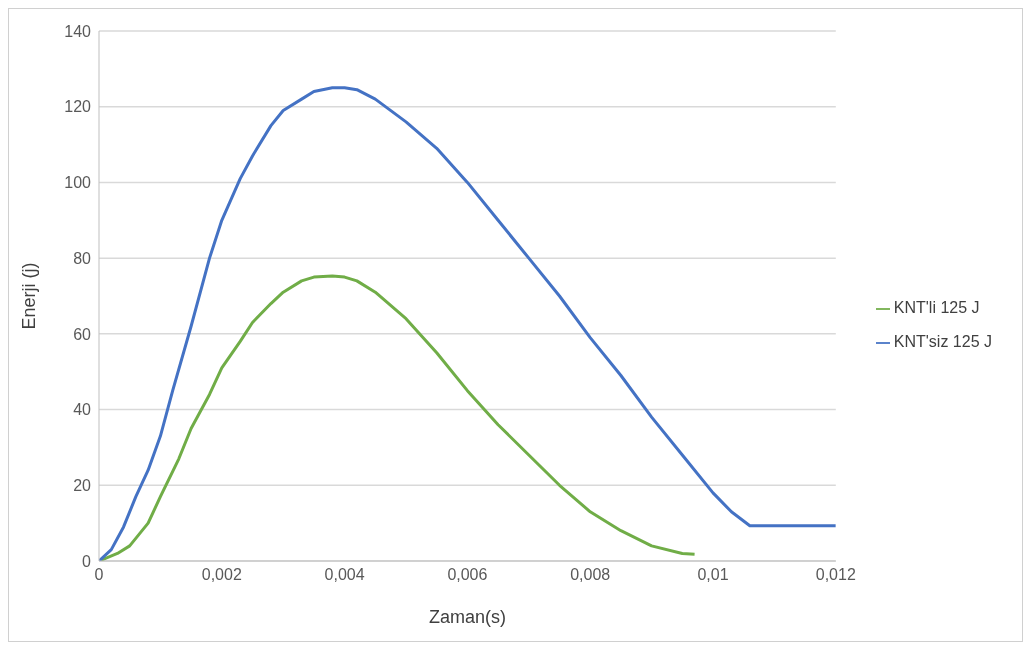 This screenshot has width=1031, height=650. What do you see at coordinates (942, 341) in the screenshot?
I see `legend-label: KNT'siz 125 J` at bounding box center [942, 341].